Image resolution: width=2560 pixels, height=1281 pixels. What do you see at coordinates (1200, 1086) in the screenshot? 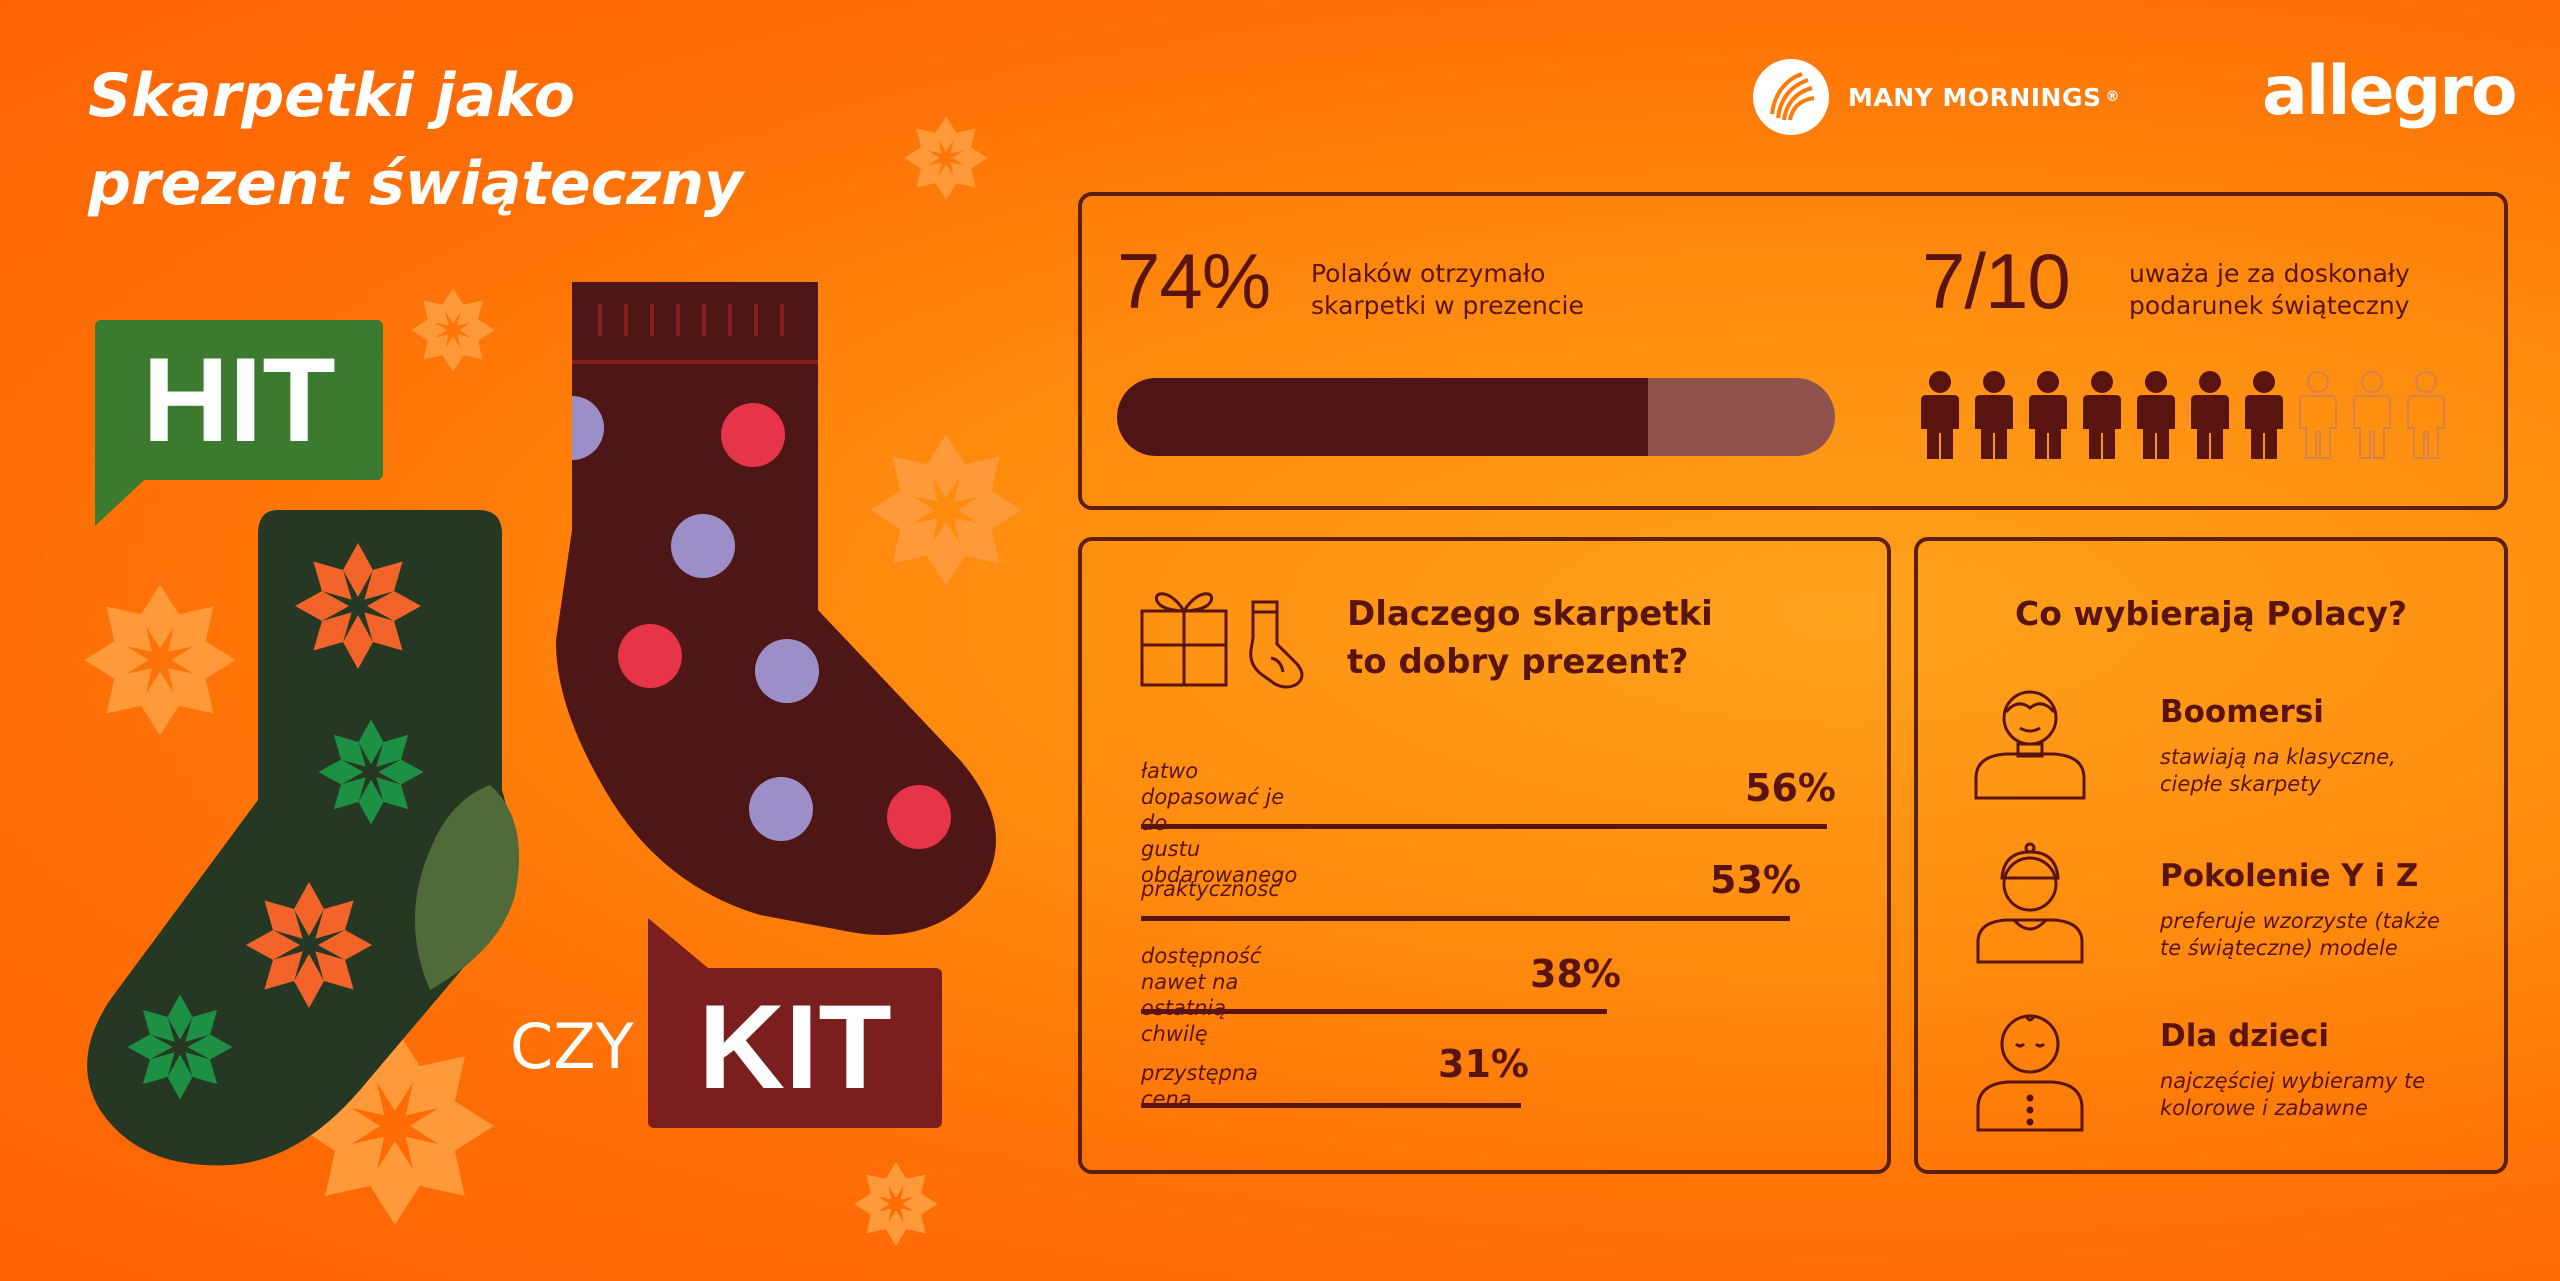
I see `reason-label-3: przystępna cena` at bounding box center [1200, 1086].